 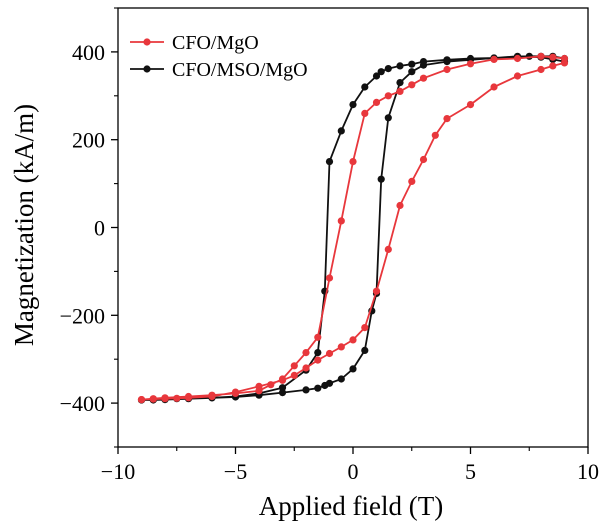 What do you see at coordinates (82, 403) in the screenshot?
I see `y-tick-label: −400` at bounding box center [82, 403].